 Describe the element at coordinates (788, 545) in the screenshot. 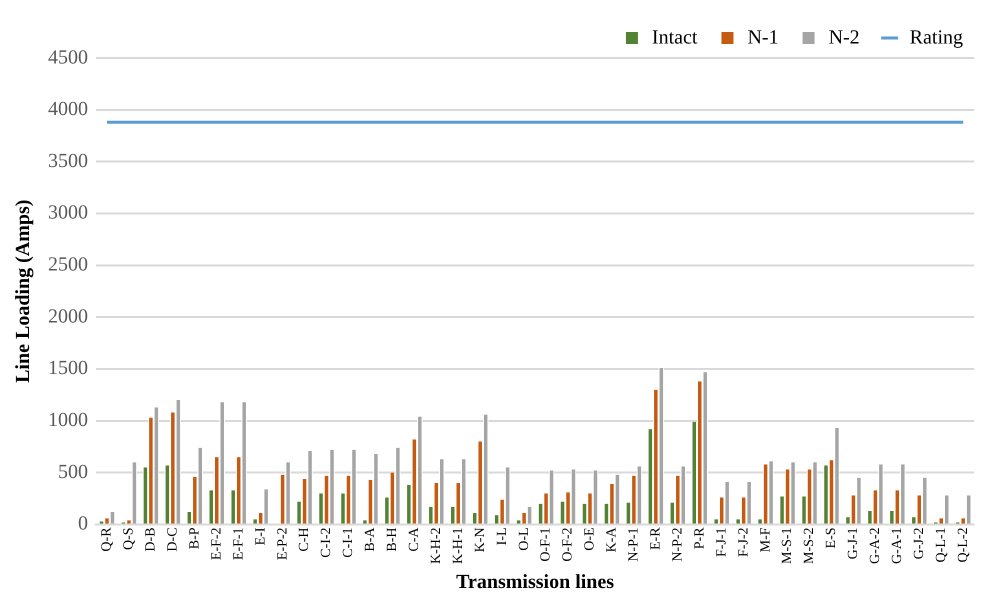

I see `x-tick-label: M-S-1` at that location.